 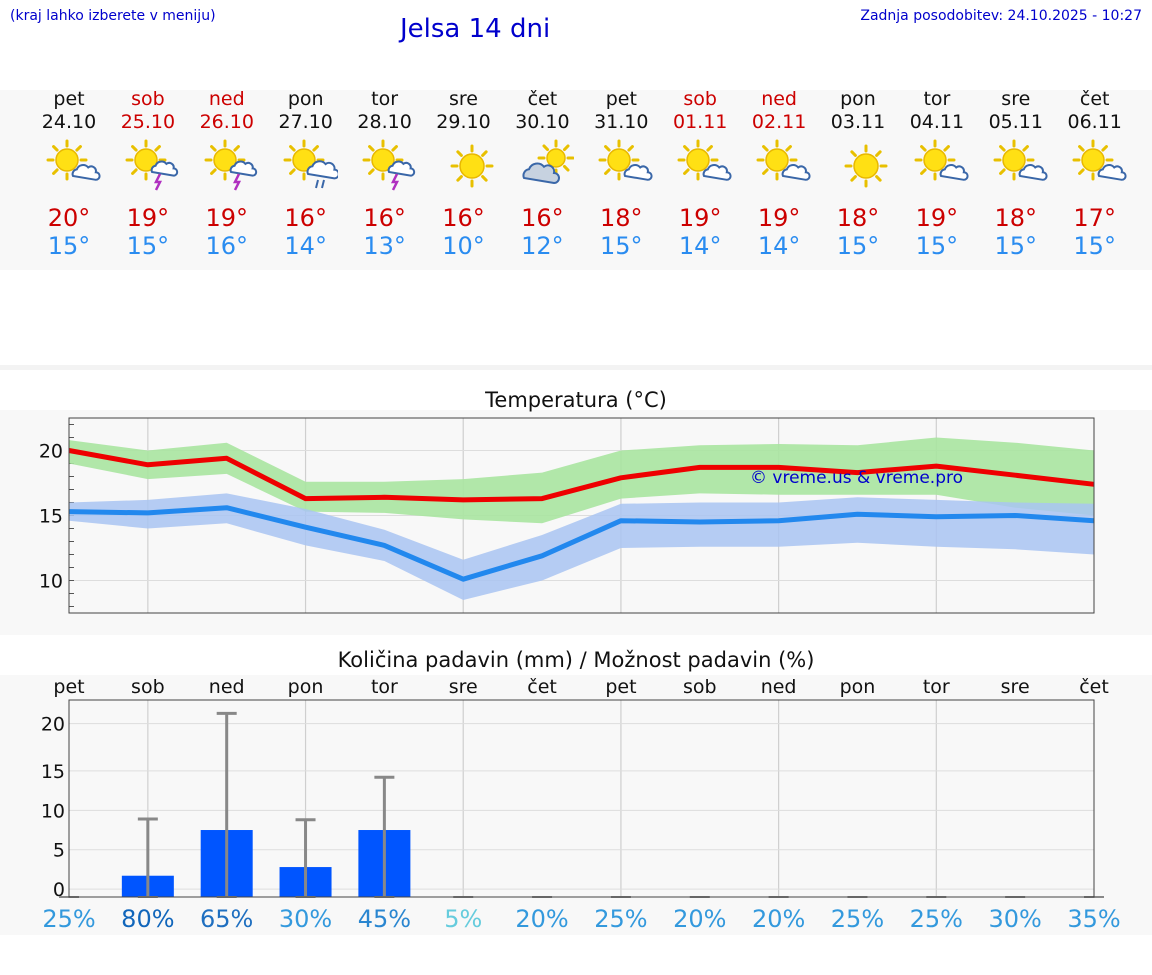 What do you see at coordinates (306, 687) in the screenshot?
I see `day-label: pon` at bounding box center [306, 687].